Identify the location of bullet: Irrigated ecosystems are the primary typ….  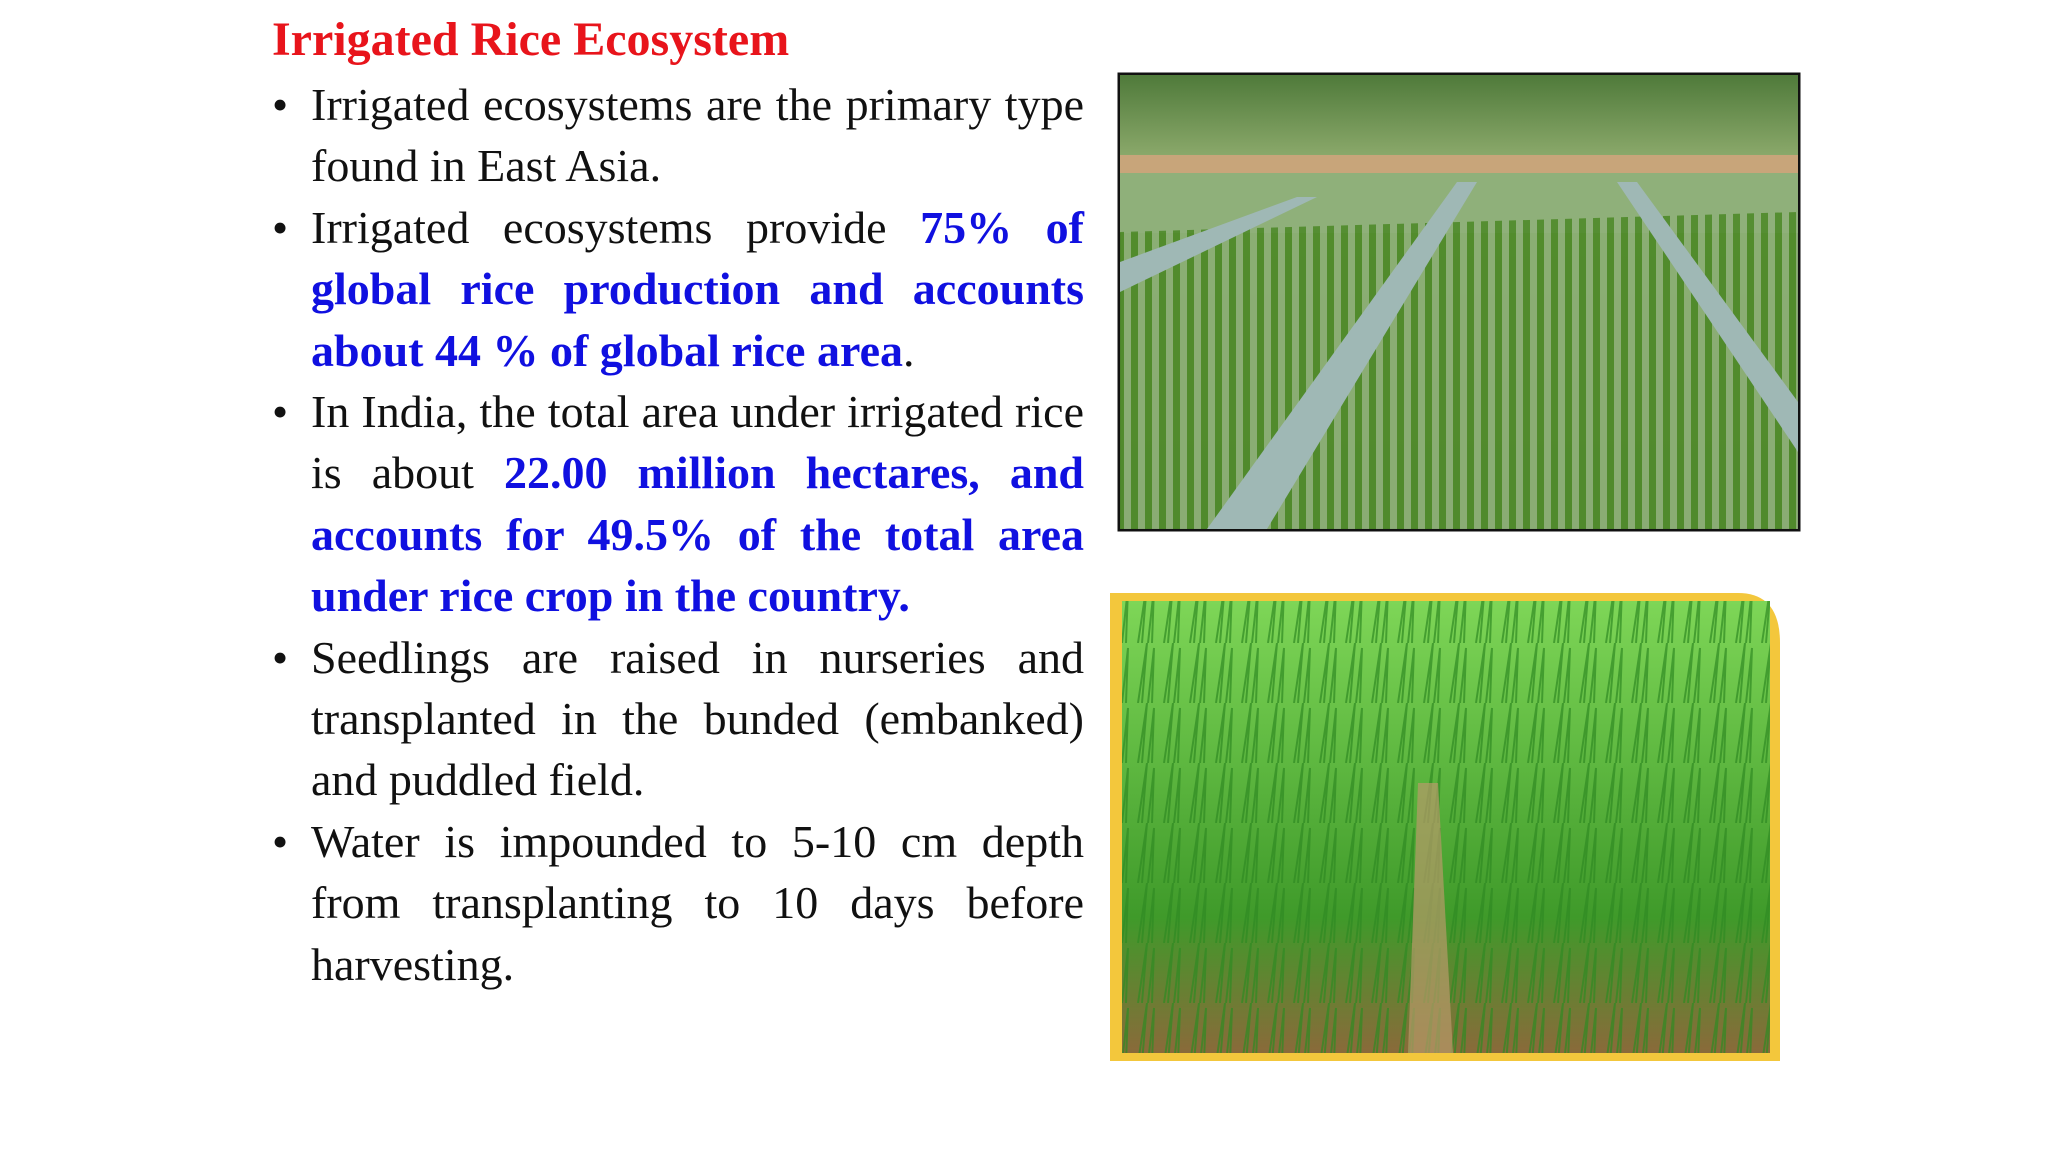
(678, 135).